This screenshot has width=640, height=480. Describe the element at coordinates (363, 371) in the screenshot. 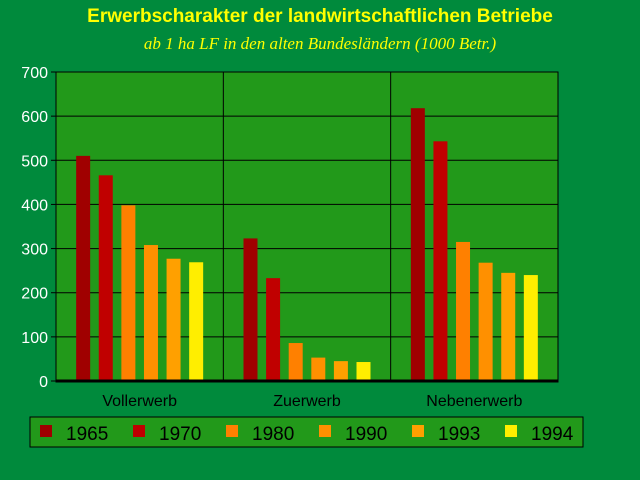

I see `bar-1994-zuerwerb` at that location.